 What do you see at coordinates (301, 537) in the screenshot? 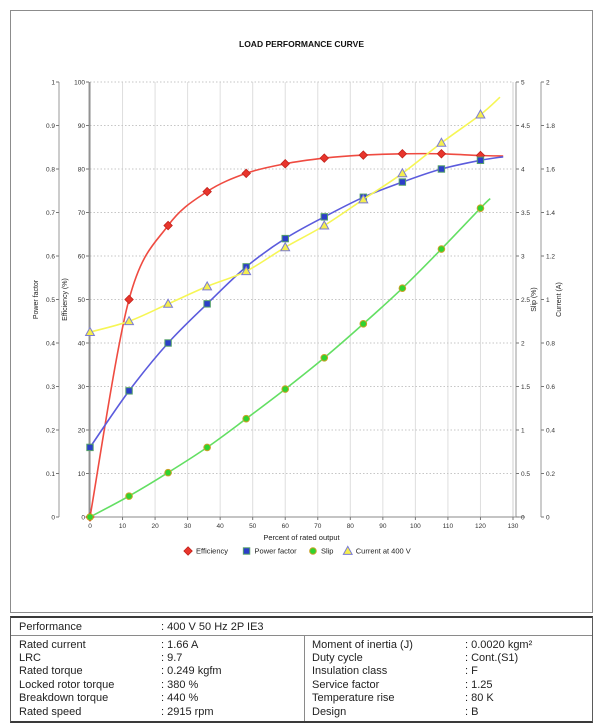
I see `x-axis-title: Percent of rated output` at bounding box center [301, 537].